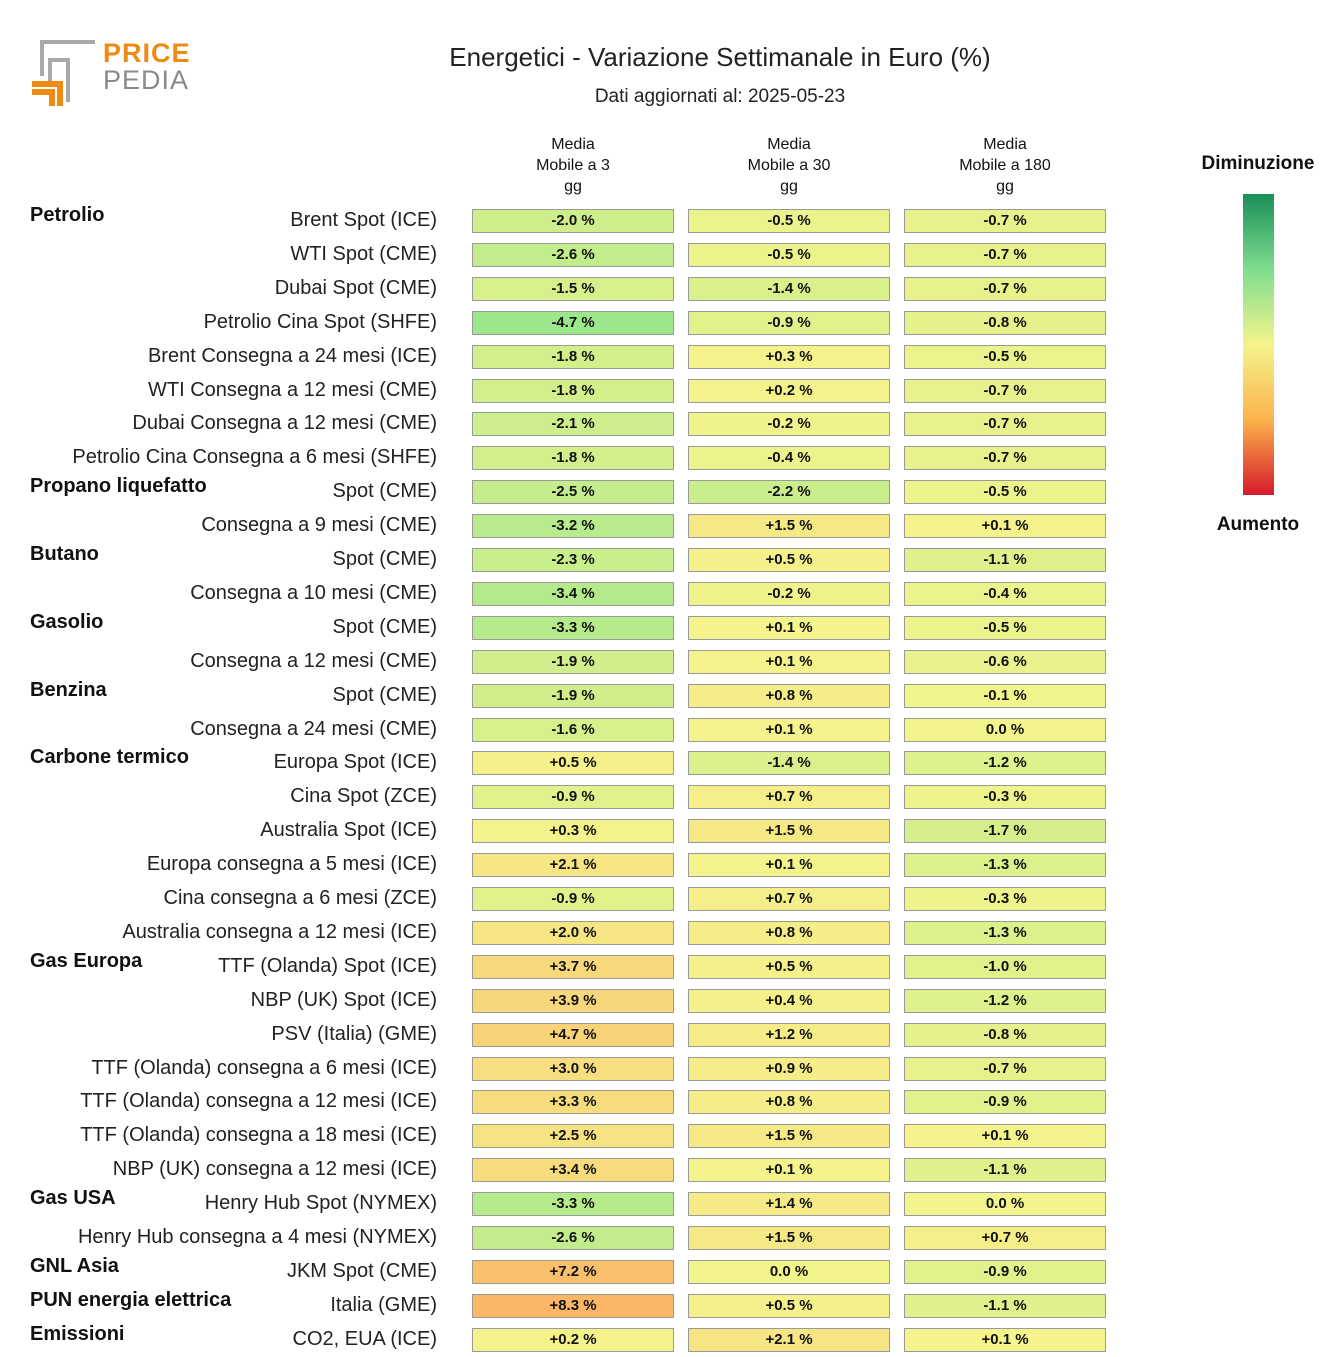 The image size is (1320, 1357). What do you see at coordinates (383, 1304) in the screenshot?
I see `row-label: Italia (GME)` at bounding box center [383, 1304].